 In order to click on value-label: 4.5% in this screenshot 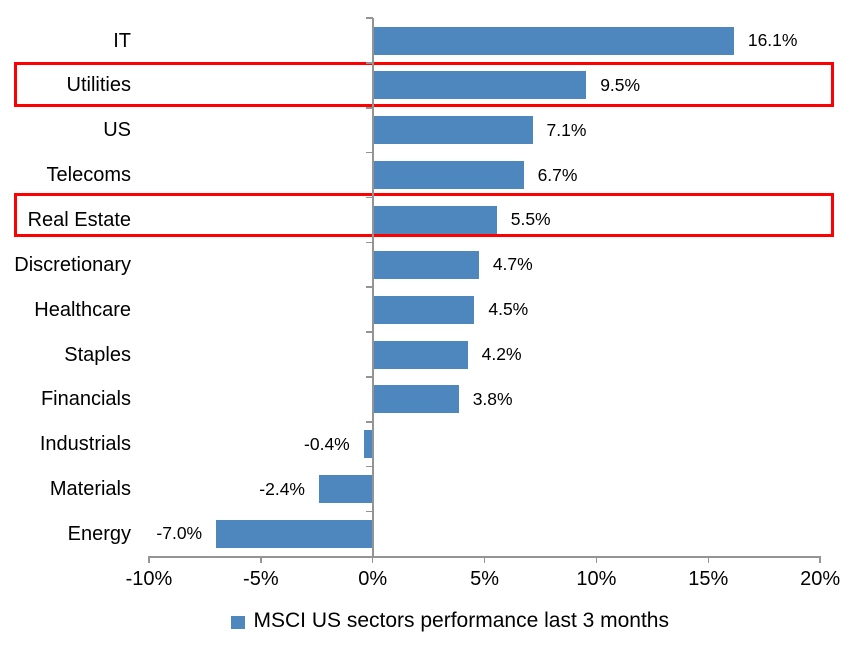, I will do `click(508, 309)`.